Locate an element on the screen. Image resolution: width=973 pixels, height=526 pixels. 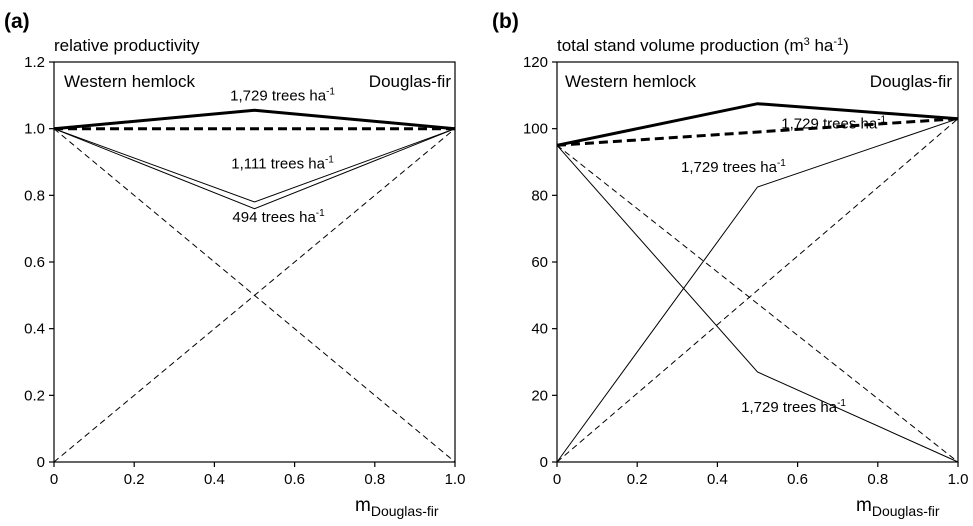
panel-a-xtick-label: 0.8 is located at coordinates (374, 479).